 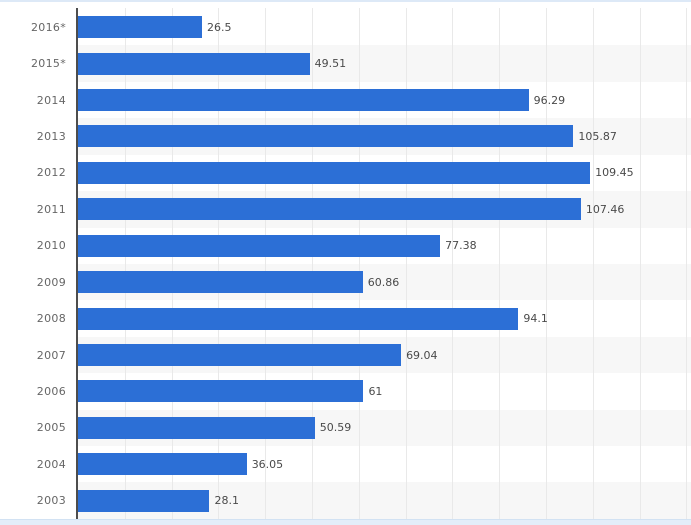 What do you see at coordinates (375, 391) in the screenshot?
I see `value-label: 61` at bounding box center [375, 391].